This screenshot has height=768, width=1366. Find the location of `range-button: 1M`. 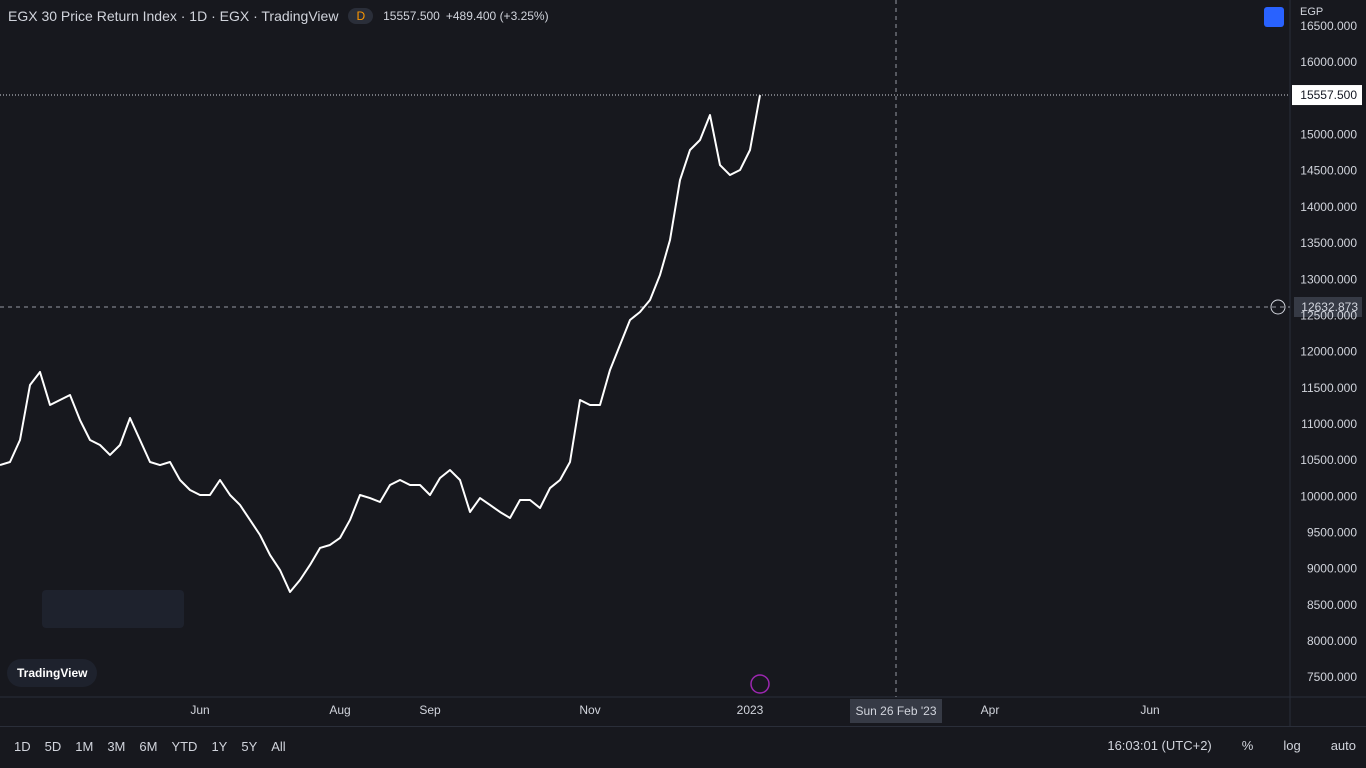

range-button: 1M is located at coordinates (84, 746).